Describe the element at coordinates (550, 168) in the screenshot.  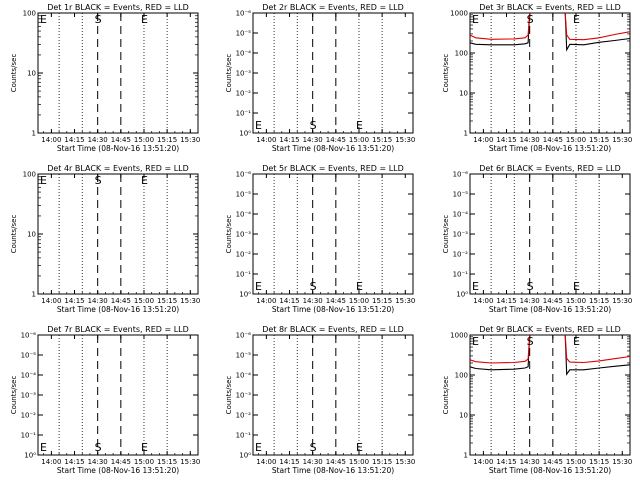
I see `panel-title: Det 6r BLACK = Events, RED = LLD` at that location.